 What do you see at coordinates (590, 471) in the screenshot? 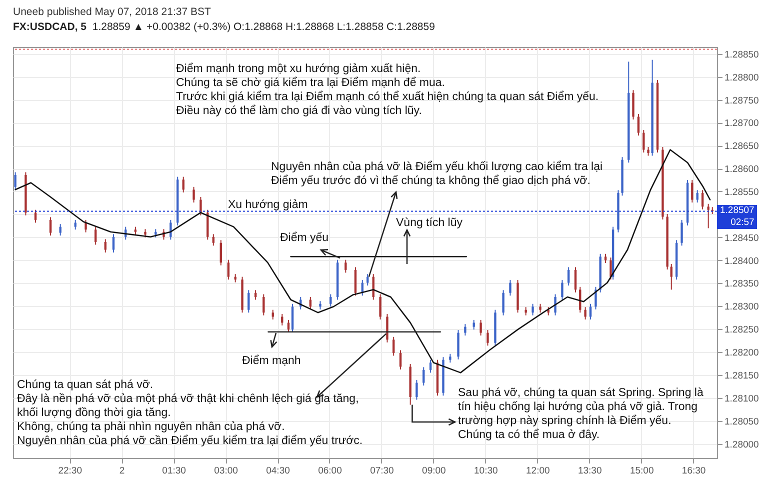
I see `x-tick-label: 13:30` at bounding box center [590, 471].